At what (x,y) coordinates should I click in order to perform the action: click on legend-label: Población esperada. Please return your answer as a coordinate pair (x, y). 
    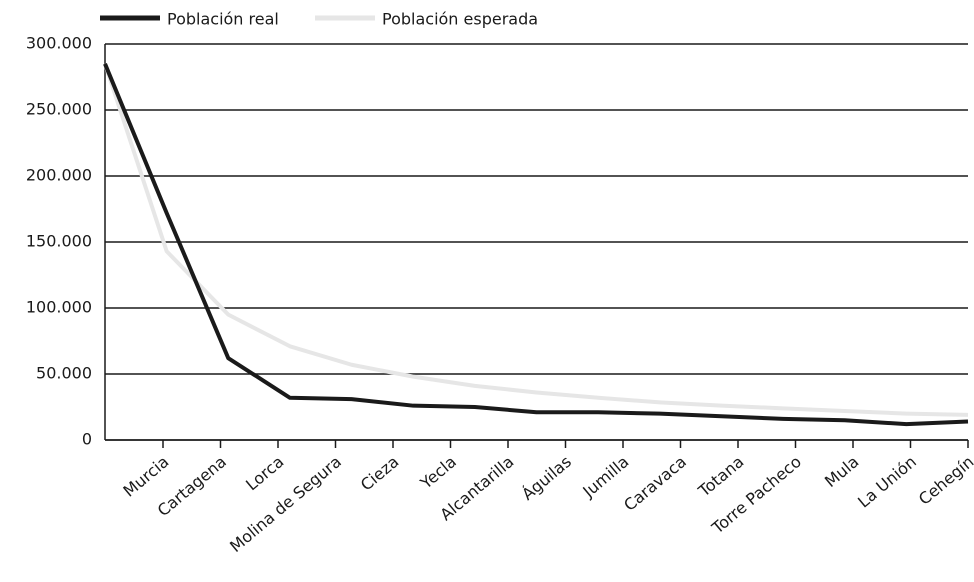
    Looking at the image, I should click on (460, 19).